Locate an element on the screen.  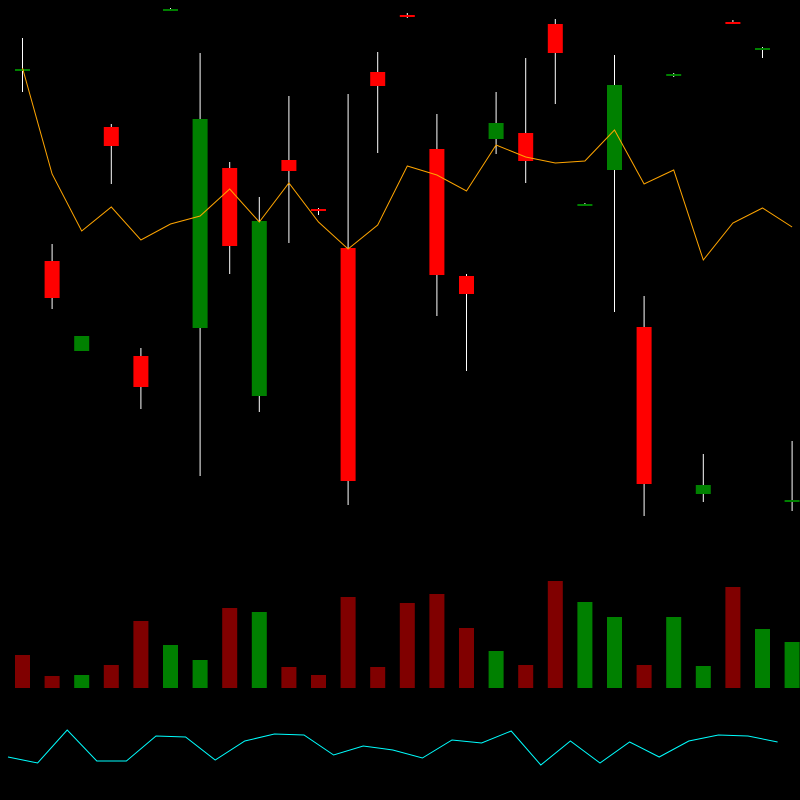
indicator-panel is located at coordinates (392, 747).